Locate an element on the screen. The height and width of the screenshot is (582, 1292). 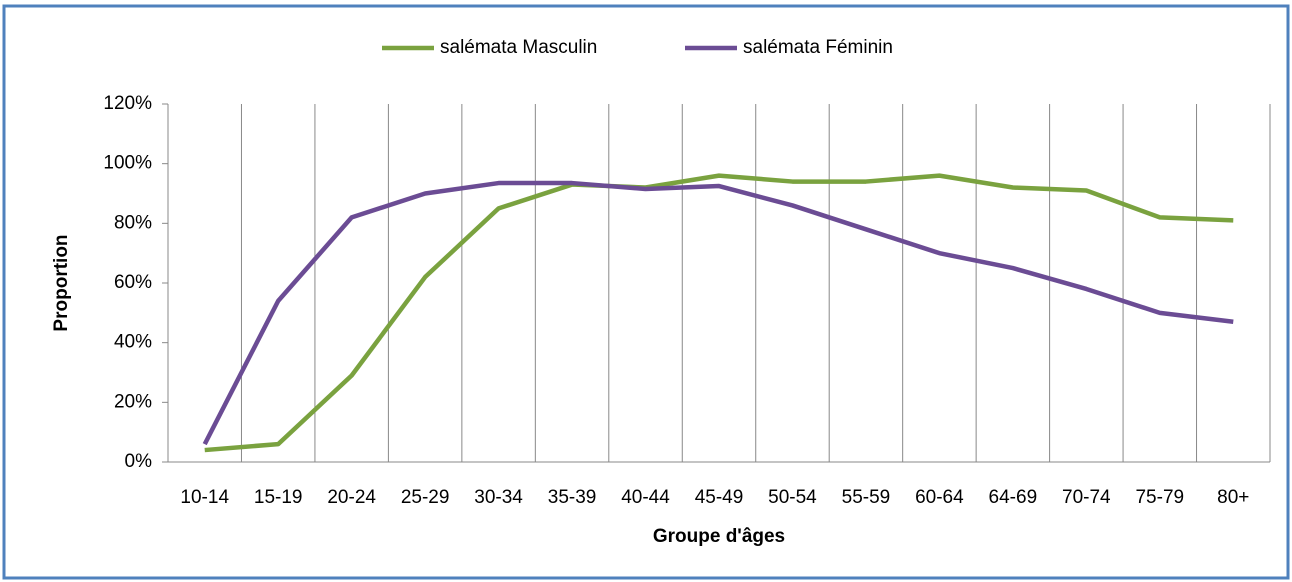
x-tick-label: 55-59 is located at coordinates (866, 497).